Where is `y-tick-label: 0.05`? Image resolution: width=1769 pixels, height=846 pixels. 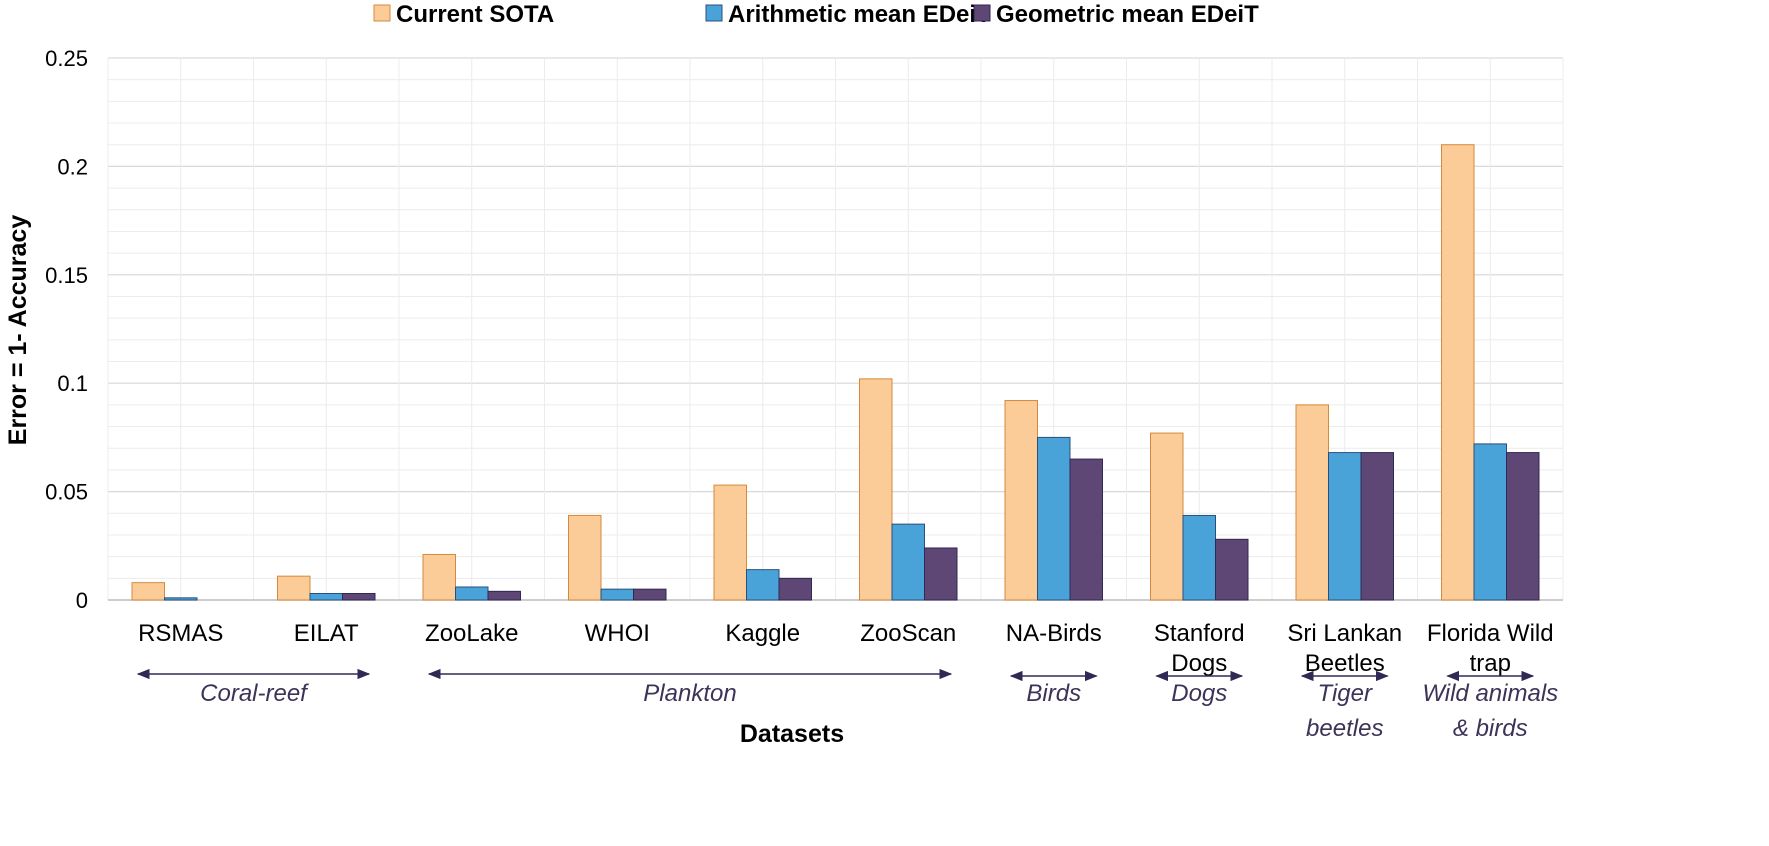
y-tick-label: 0.05 is located at coordinates (66, 492).